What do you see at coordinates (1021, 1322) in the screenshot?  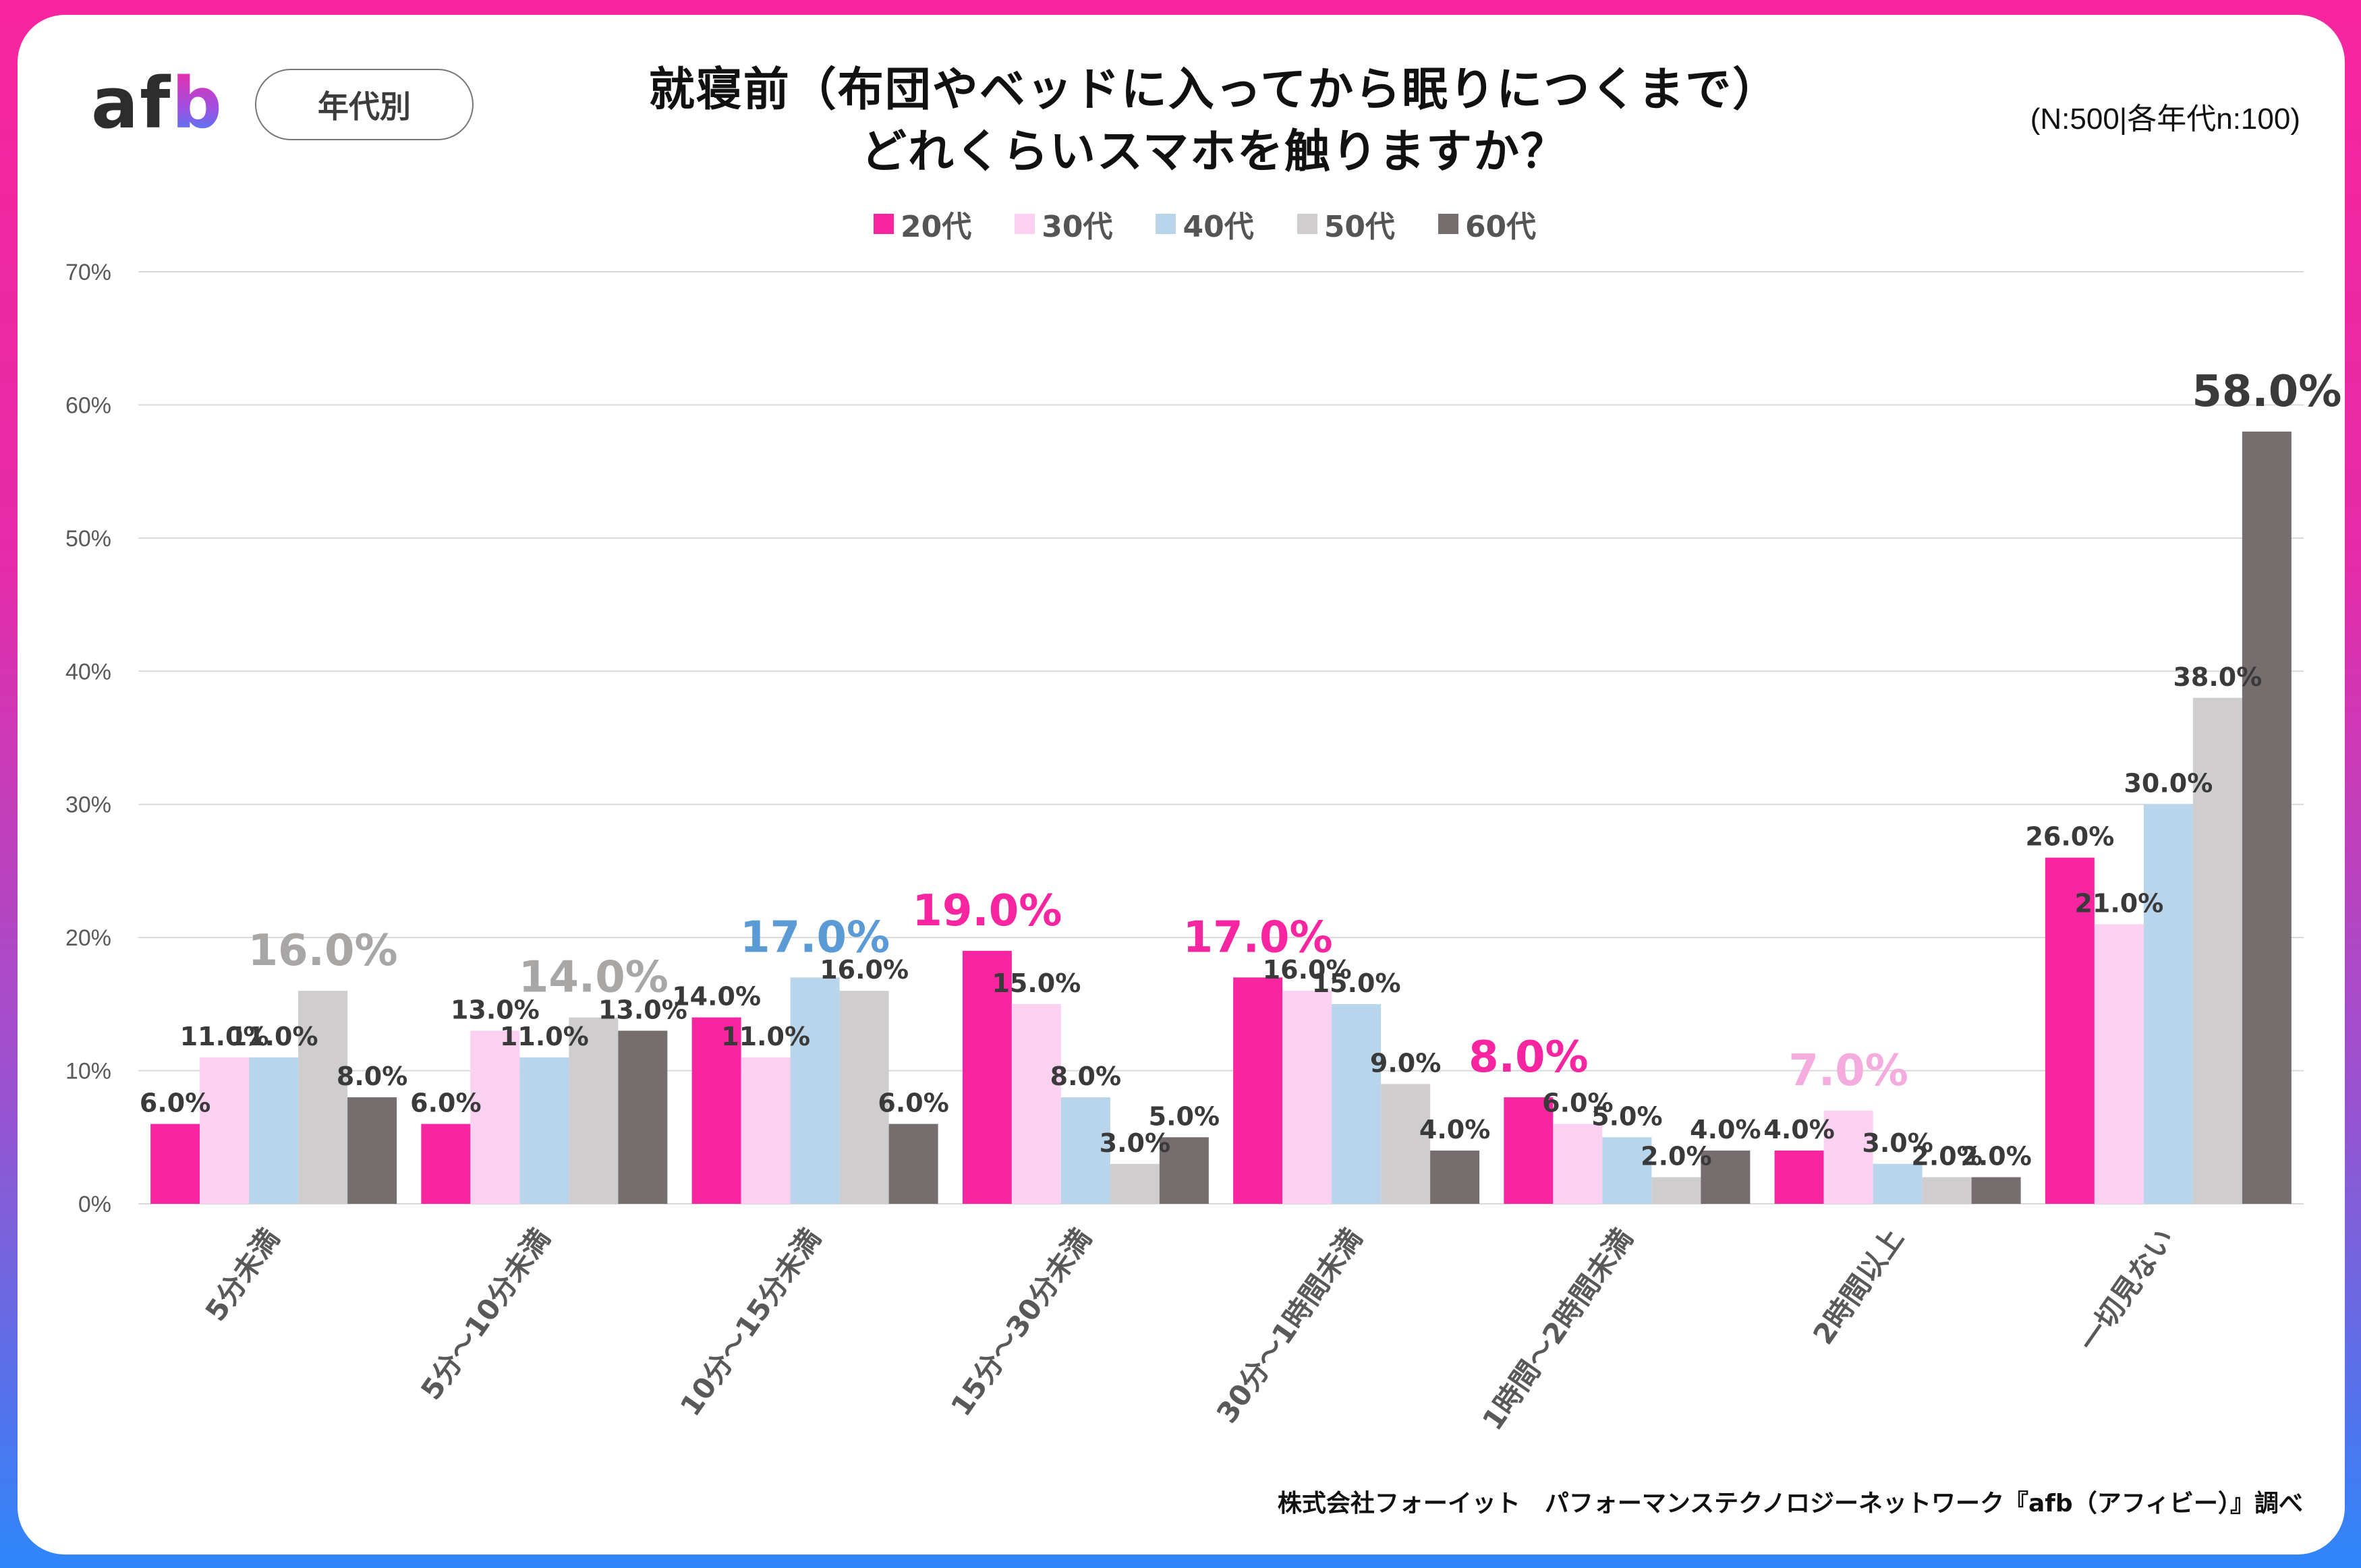 I see `x-tick-label: 15分～30分未満` at bounding box center [1021, 1322].